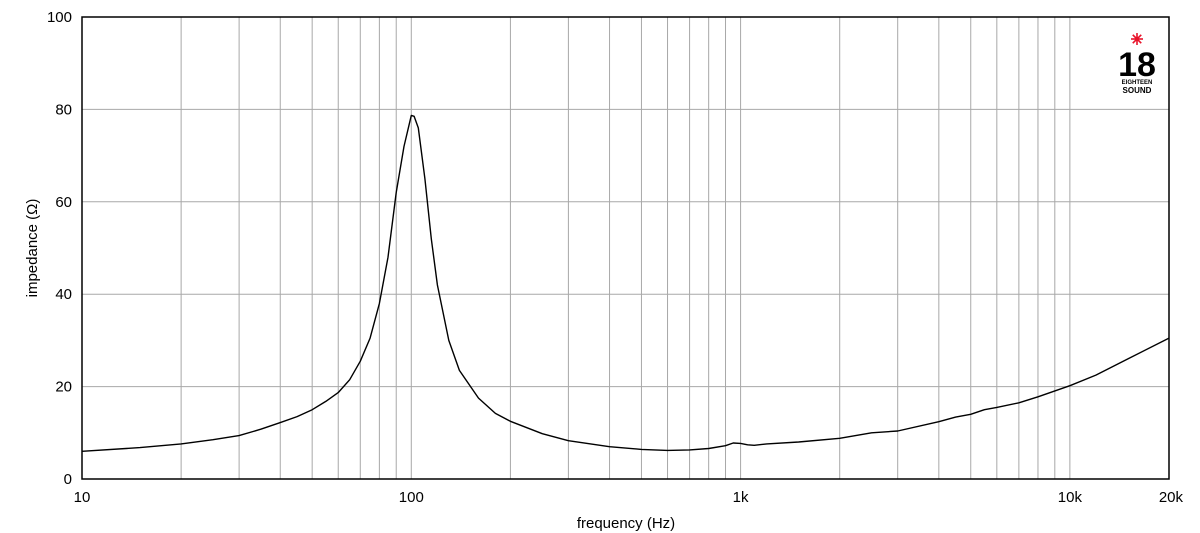 This screenshot has height=533, width=1200. I want to click on logo-number: 18, so click(1137, 65).